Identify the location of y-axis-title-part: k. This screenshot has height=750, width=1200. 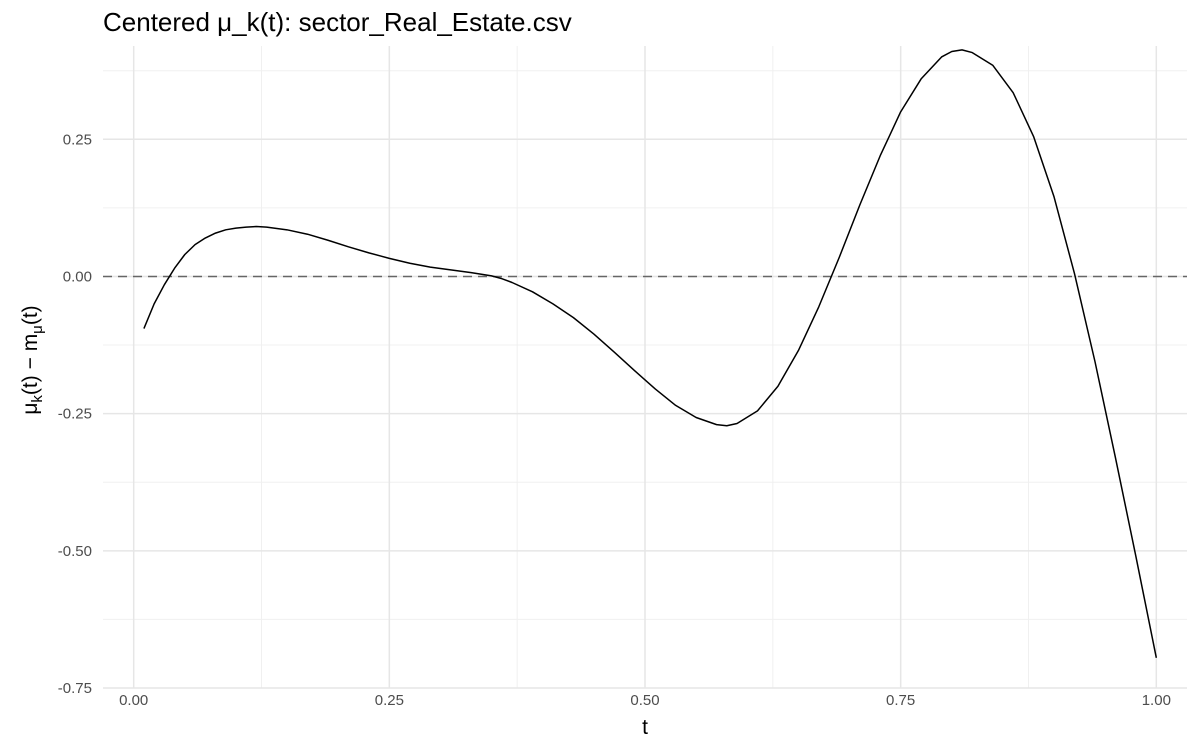
(37, 399).